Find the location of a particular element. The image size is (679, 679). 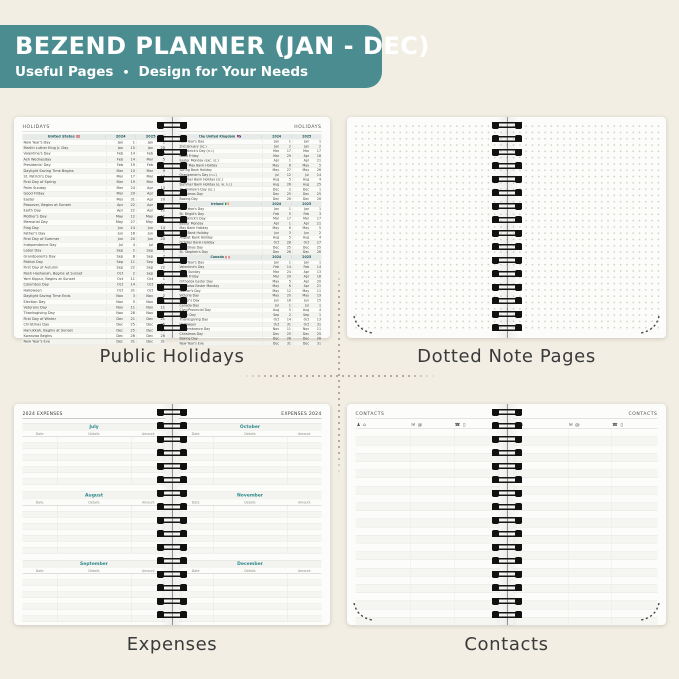

holiday-row: Orthodox Easter Monday May 6 Apr 21 is located at coordinates (250, 286).